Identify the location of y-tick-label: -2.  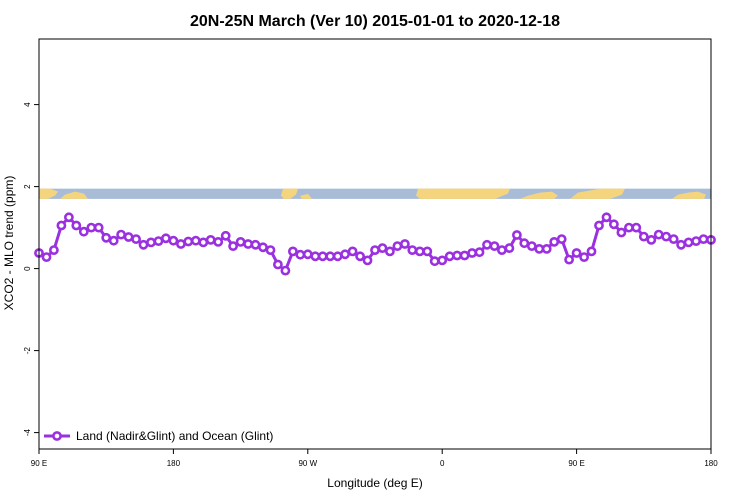
(27, 350).